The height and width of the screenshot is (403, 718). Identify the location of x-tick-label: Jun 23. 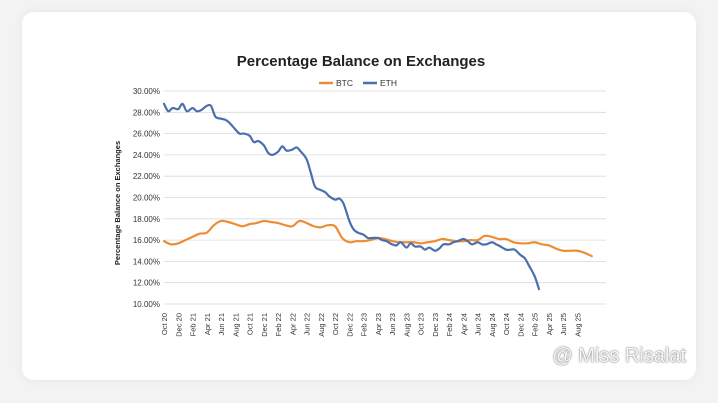
(392, 324).